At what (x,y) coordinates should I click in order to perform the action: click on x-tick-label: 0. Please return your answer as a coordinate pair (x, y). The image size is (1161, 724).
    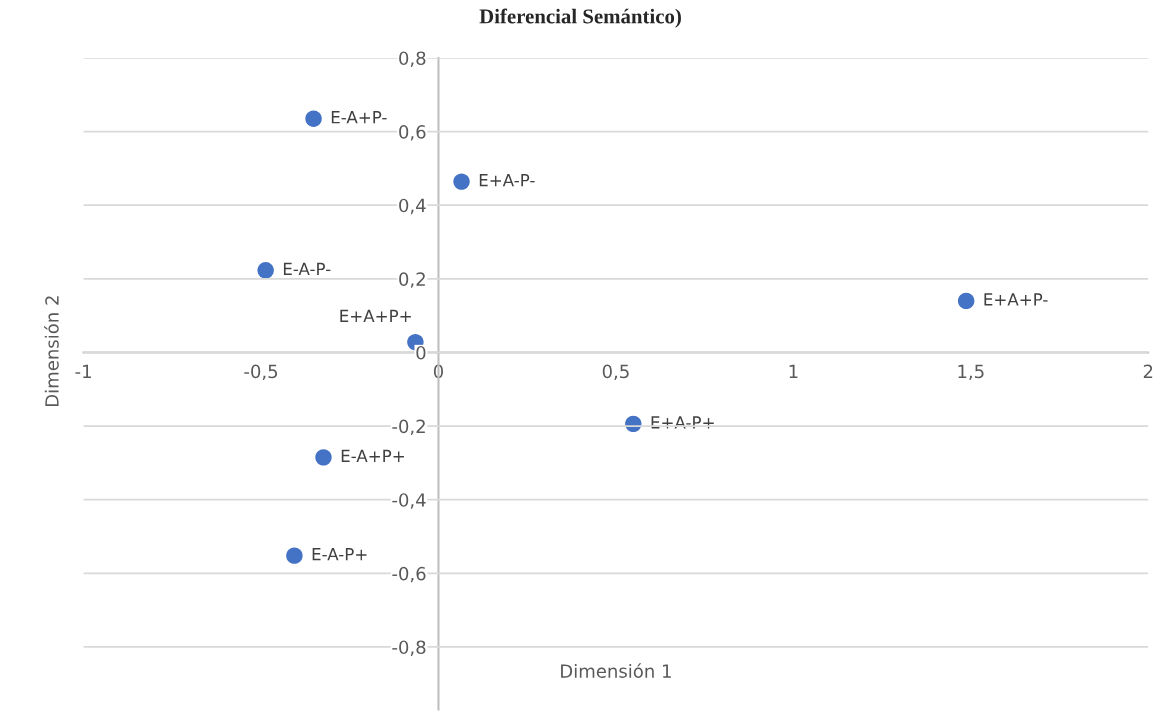
    Looking at the image, I should click on (438, 371).